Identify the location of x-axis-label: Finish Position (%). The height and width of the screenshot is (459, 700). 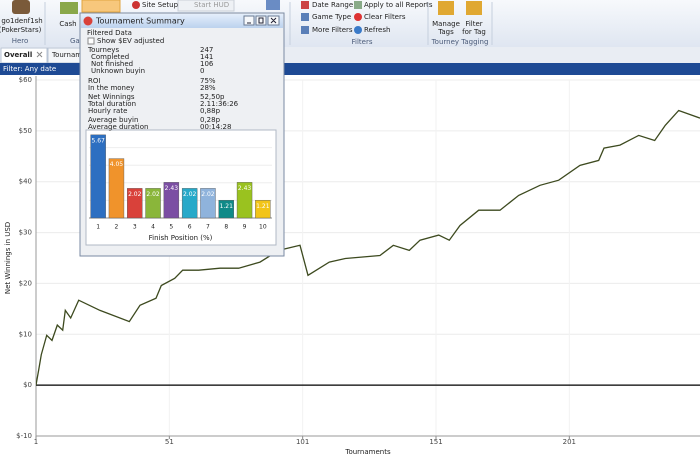
(181, 238).